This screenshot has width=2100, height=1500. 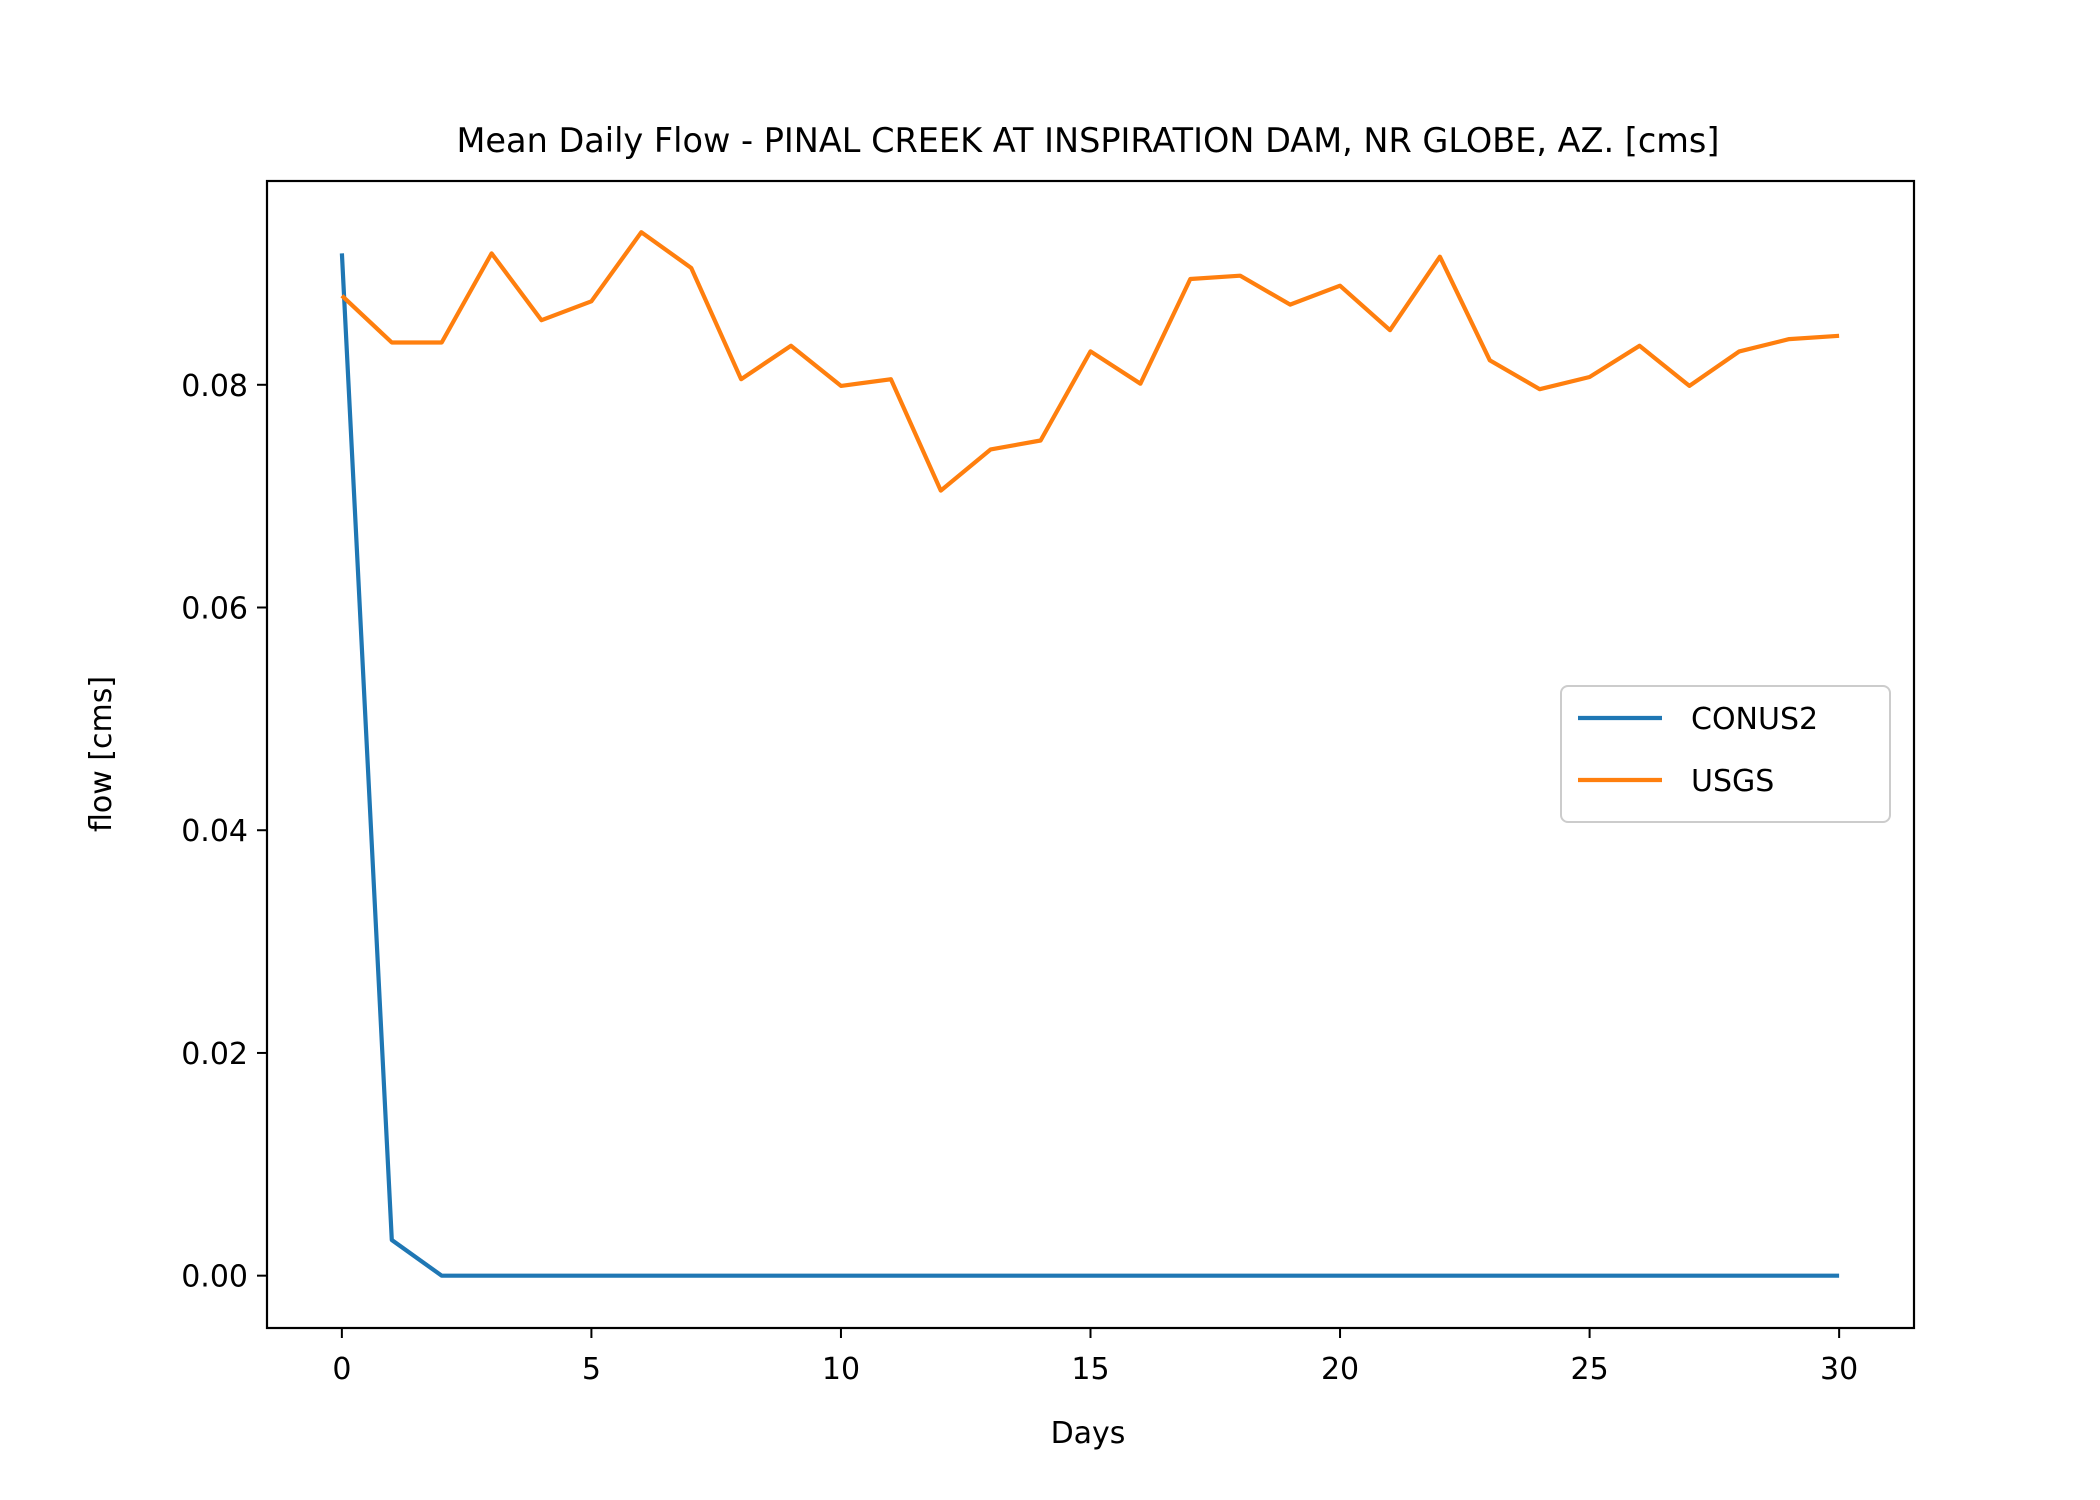 What do you see at coordinates (1090, 361) in the screenshot?
I see `series-line-usgs` at bounding box center [1090, 361].